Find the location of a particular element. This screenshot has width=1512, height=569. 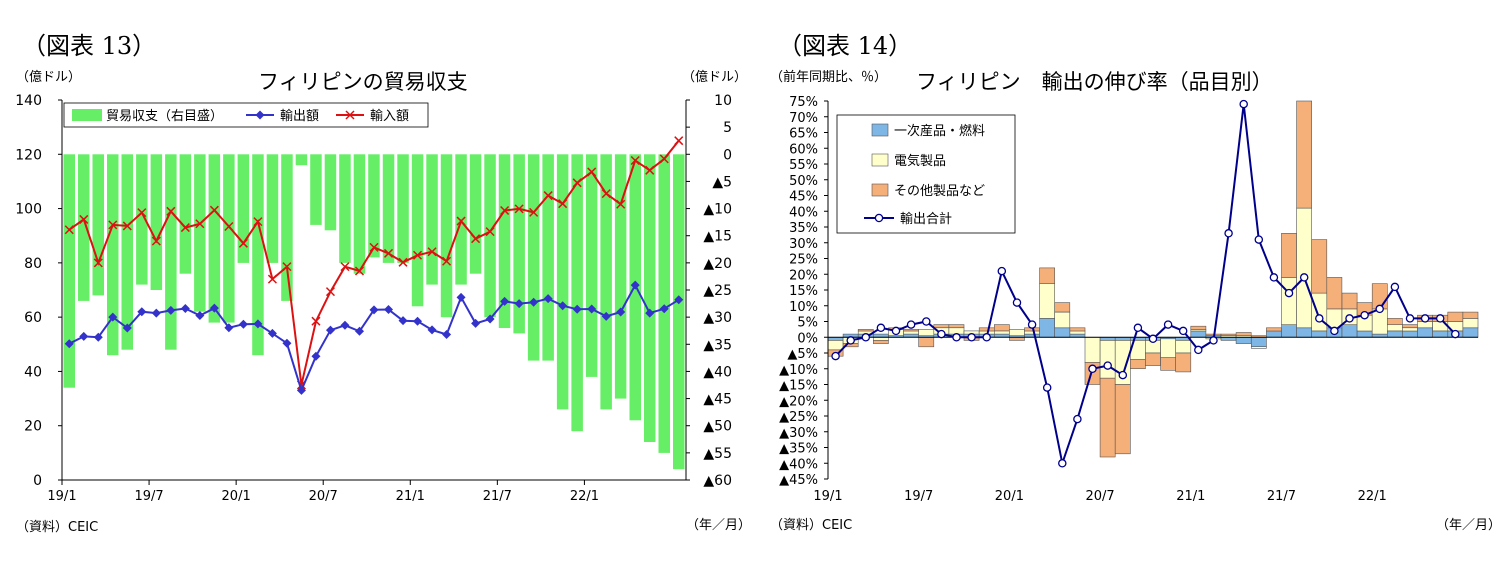

y-tick-label: 10% is located at coordinates (803, 307).